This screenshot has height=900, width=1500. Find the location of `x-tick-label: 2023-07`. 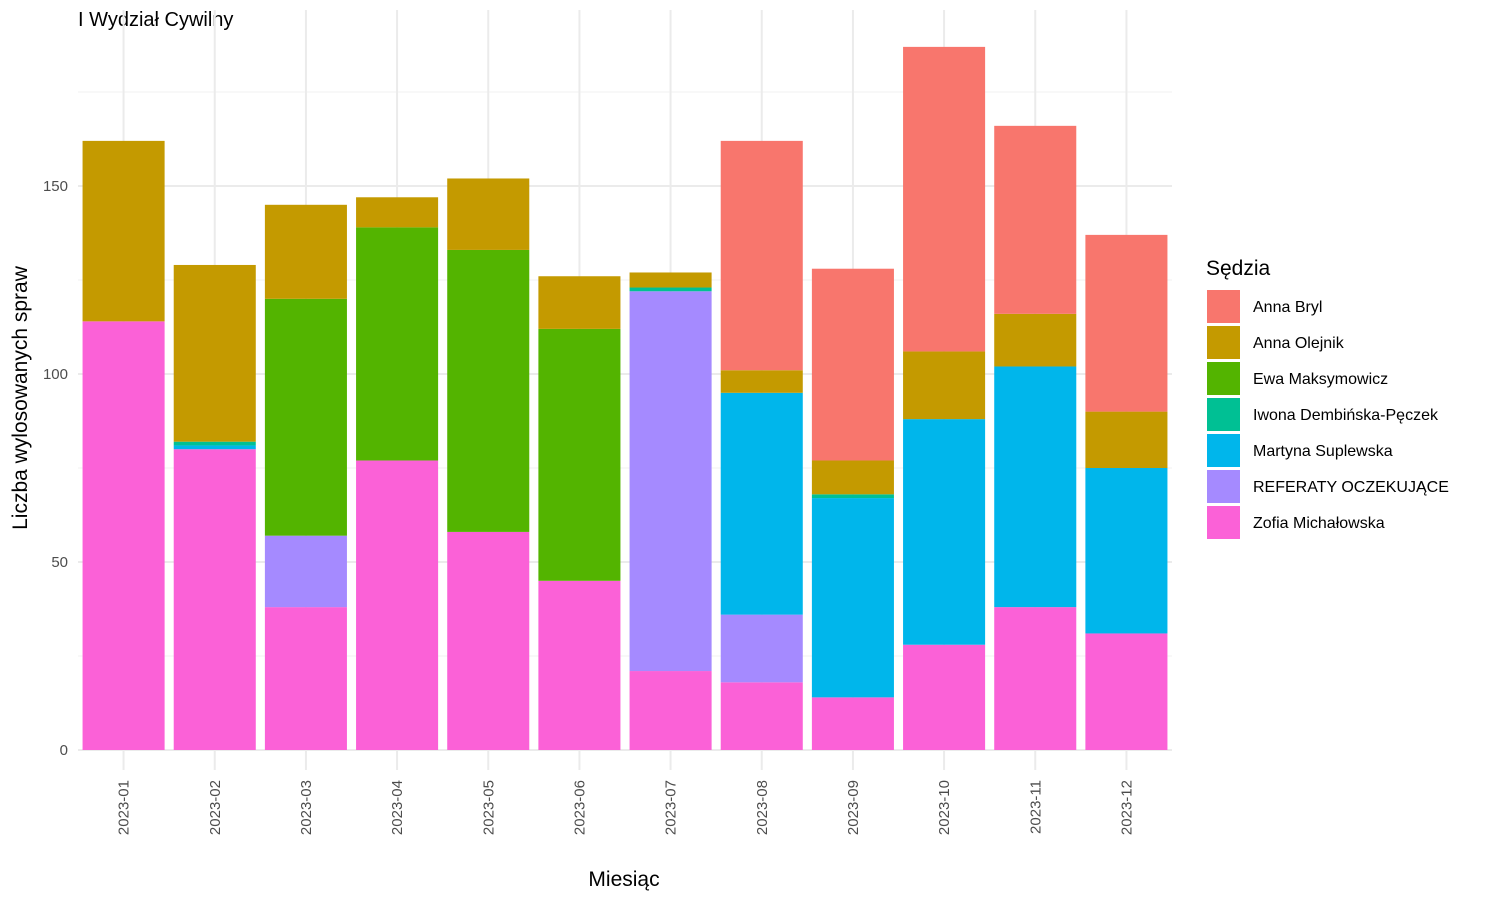

x-tick-label: 2023-07 is located at coordinates (671, 807).